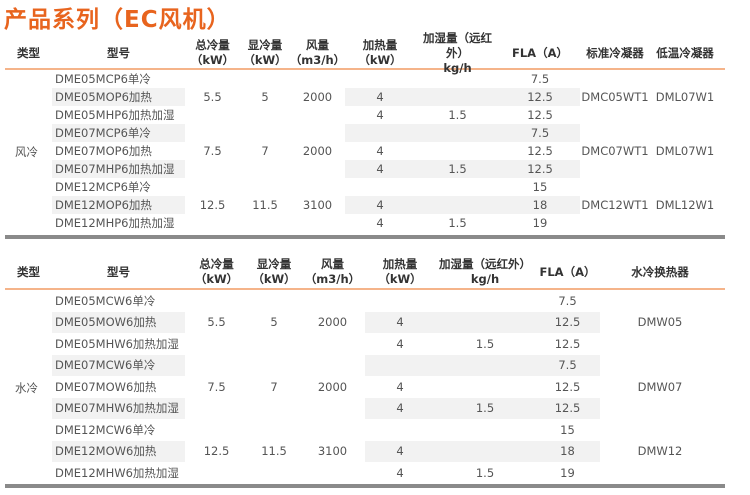  I want to click on column-header: 型号, so click(118, 271).